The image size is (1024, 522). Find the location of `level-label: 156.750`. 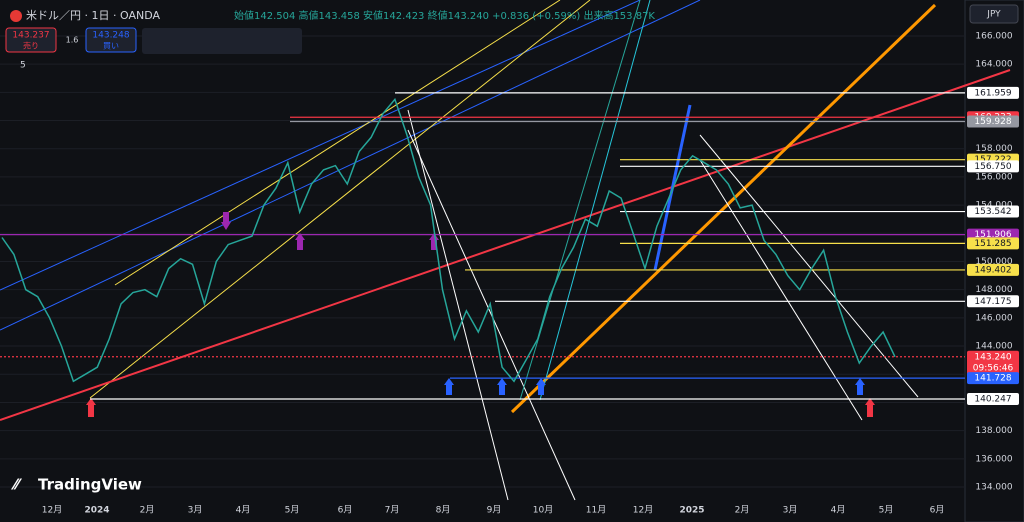

level-label: 156.750 is located at coordinates (992, 167).